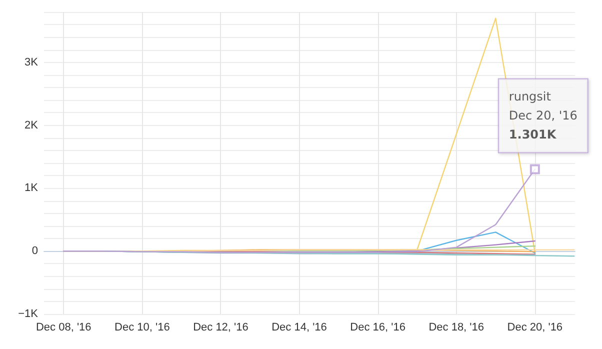 Image resolution: width=602 pixels, height=349 pixels. What do you see at coordinates (378, 328) in the screenshot?
I see `x-tick-label: Dec 16, '16` at bounding box center [378, 328].